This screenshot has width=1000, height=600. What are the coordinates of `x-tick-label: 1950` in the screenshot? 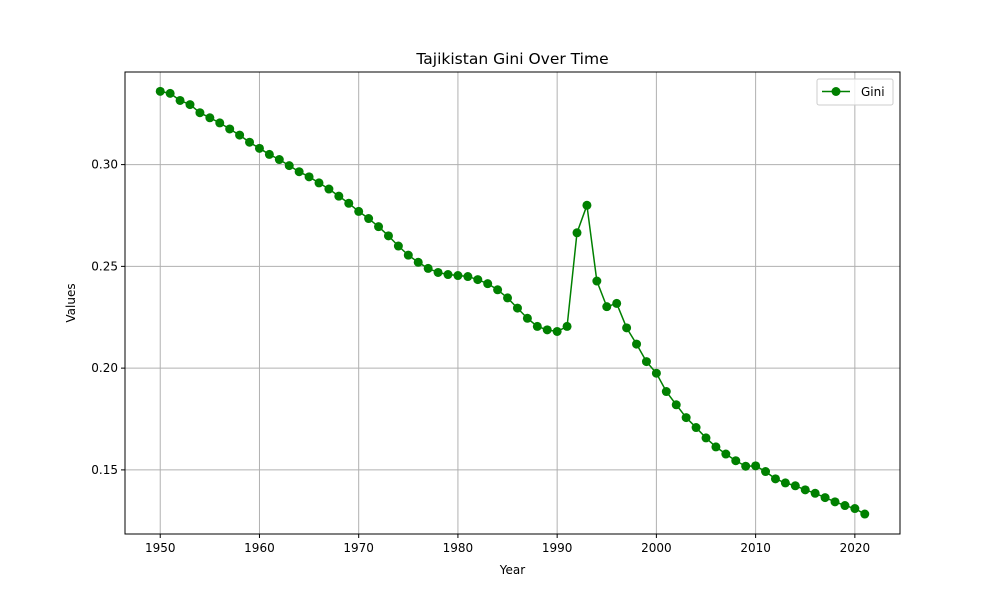 It's located at (160, 548).